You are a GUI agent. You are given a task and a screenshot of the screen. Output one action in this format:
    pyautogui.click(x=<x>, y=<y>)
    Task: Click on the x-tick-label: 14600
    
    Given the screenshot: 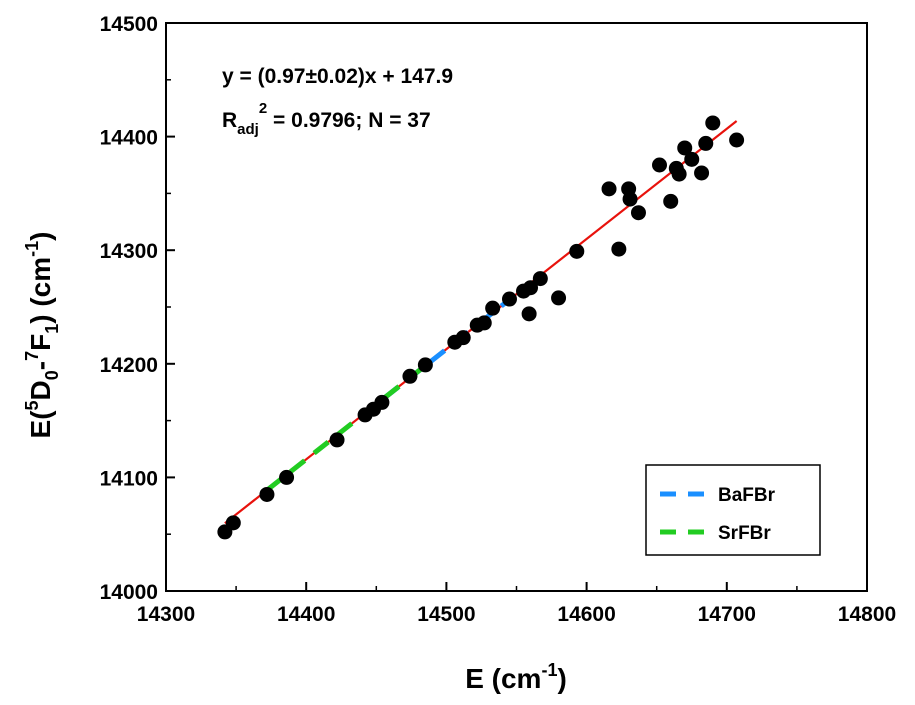 What is the action you would take?
    pyautogui.click(x=586, y=614)
    